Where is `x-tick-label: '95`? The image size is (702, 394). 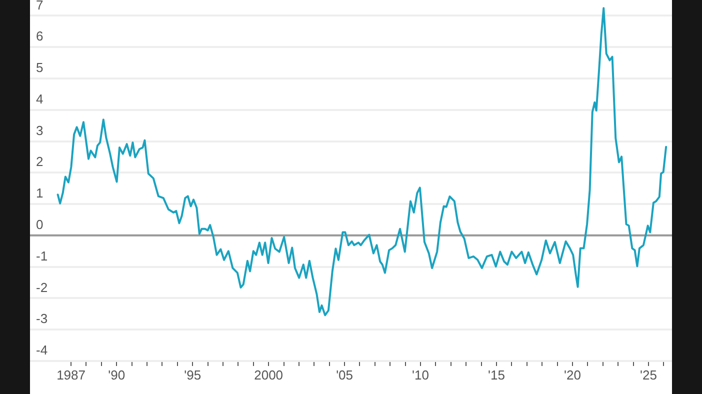
x-tick-label: '95 is located at coordinates (193, 374).